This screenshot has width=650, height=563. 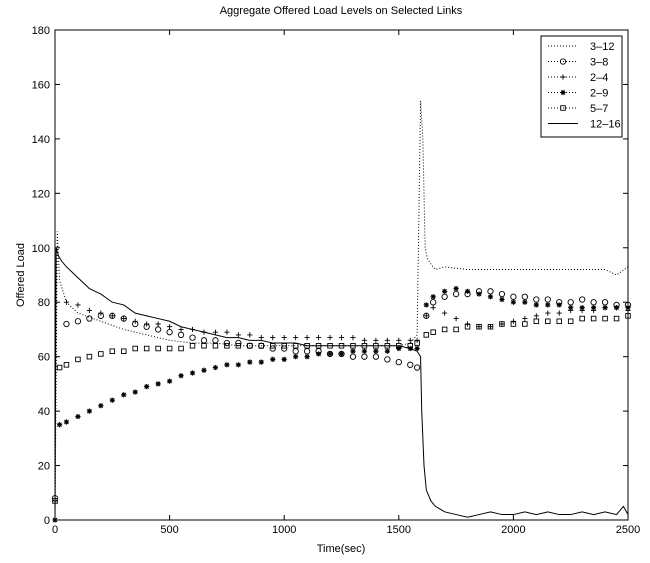 What do you see at coordinates (44, 358) in the screenshot?
I see `y-tick-label: 60` at bounding box center [44, 358].